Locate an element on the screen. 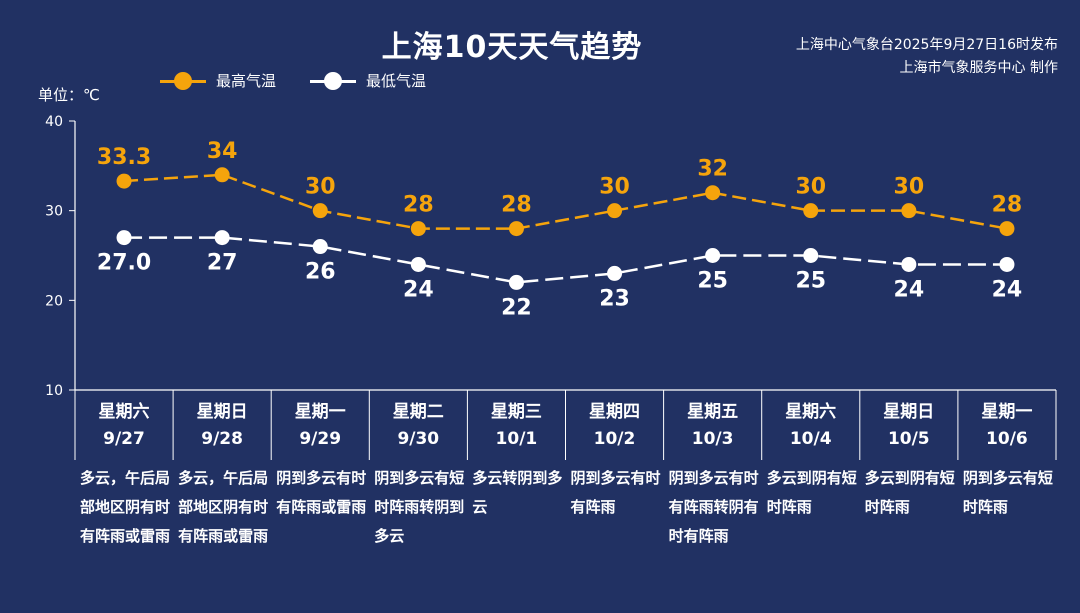  legend: 最高气温 最低气温 is located at coordinates (293, 80).